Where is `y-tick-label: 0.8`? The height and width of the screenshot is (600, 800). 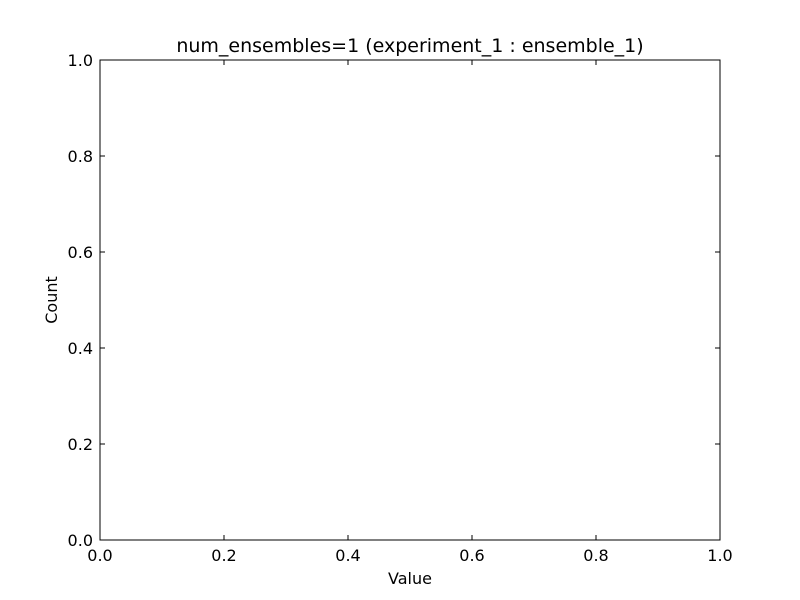
y-tick-label: 0.8 is located at coordinates (80, 156).